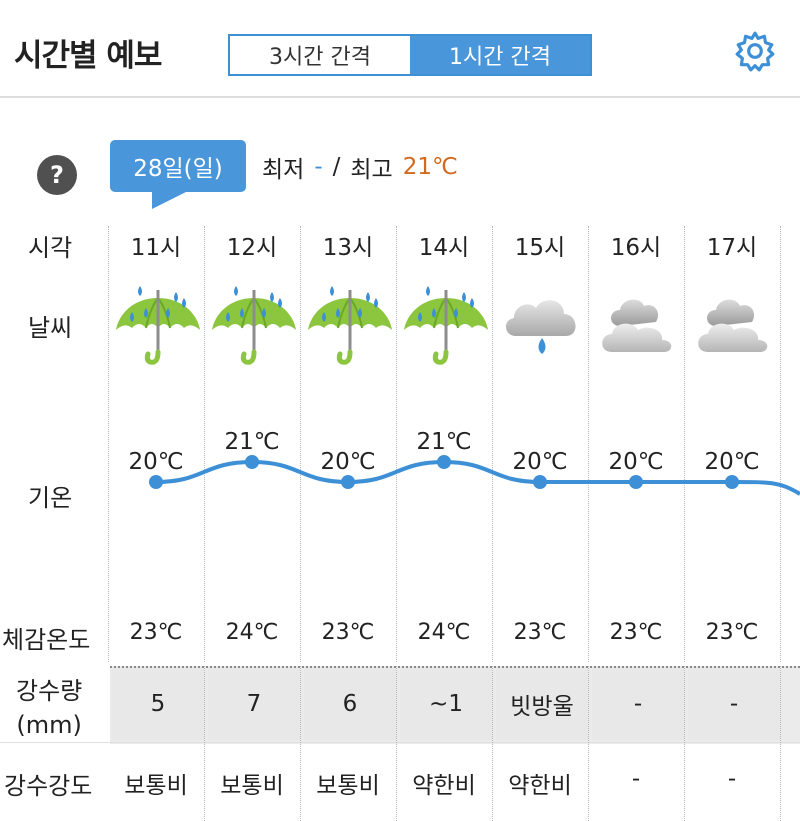 The image size is (800, 821). What do you see at coordinates (371, 170) in the screenshot?
I see `max-label: 최고` at bounding box center [371, 170].